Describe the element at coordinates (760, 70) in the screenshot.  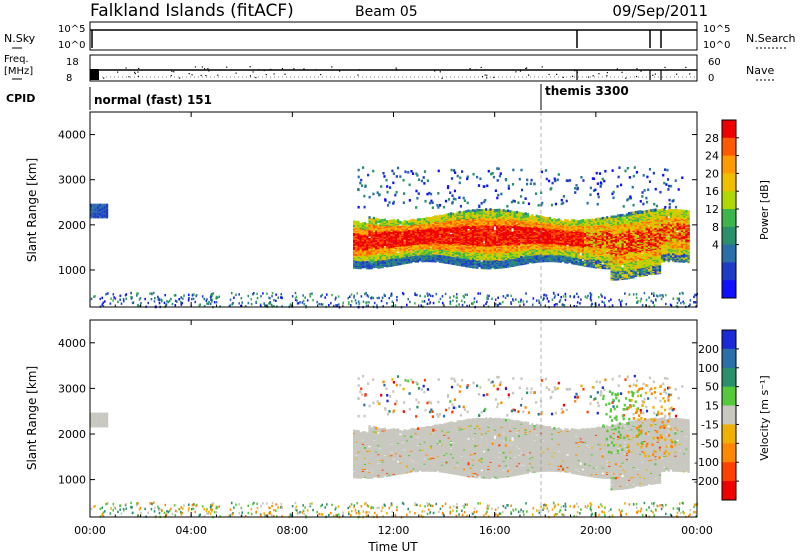
I see `nave-label: Nave` at that location.